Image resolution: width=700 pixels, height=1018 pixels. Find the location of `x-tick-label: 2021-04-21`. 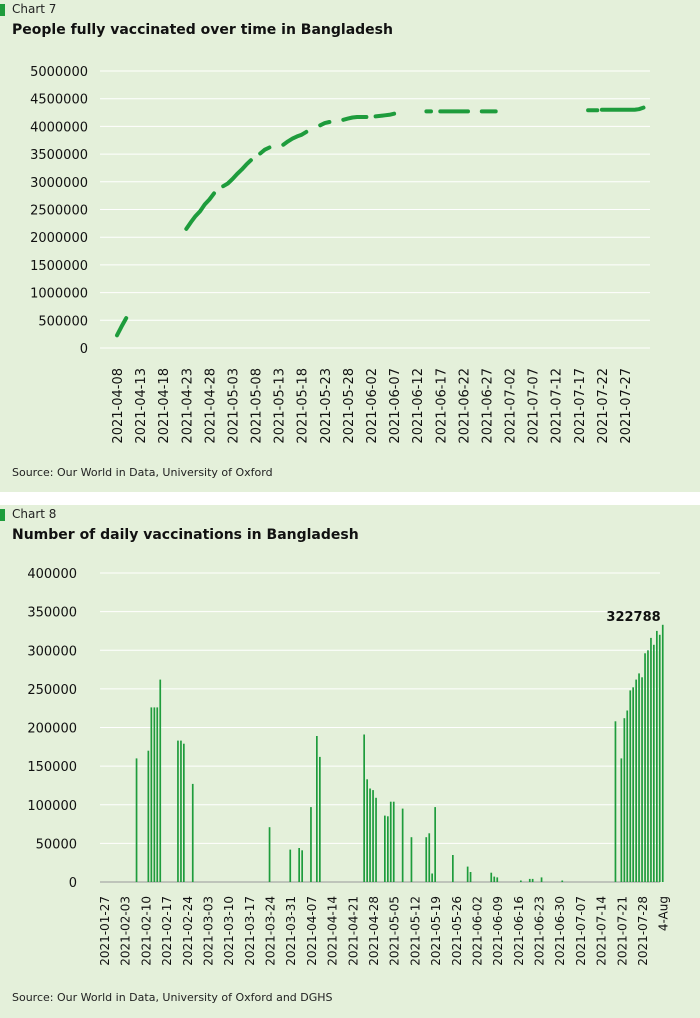

x-tick-label: 2021-04-21 is located at coordinates (353, 931).